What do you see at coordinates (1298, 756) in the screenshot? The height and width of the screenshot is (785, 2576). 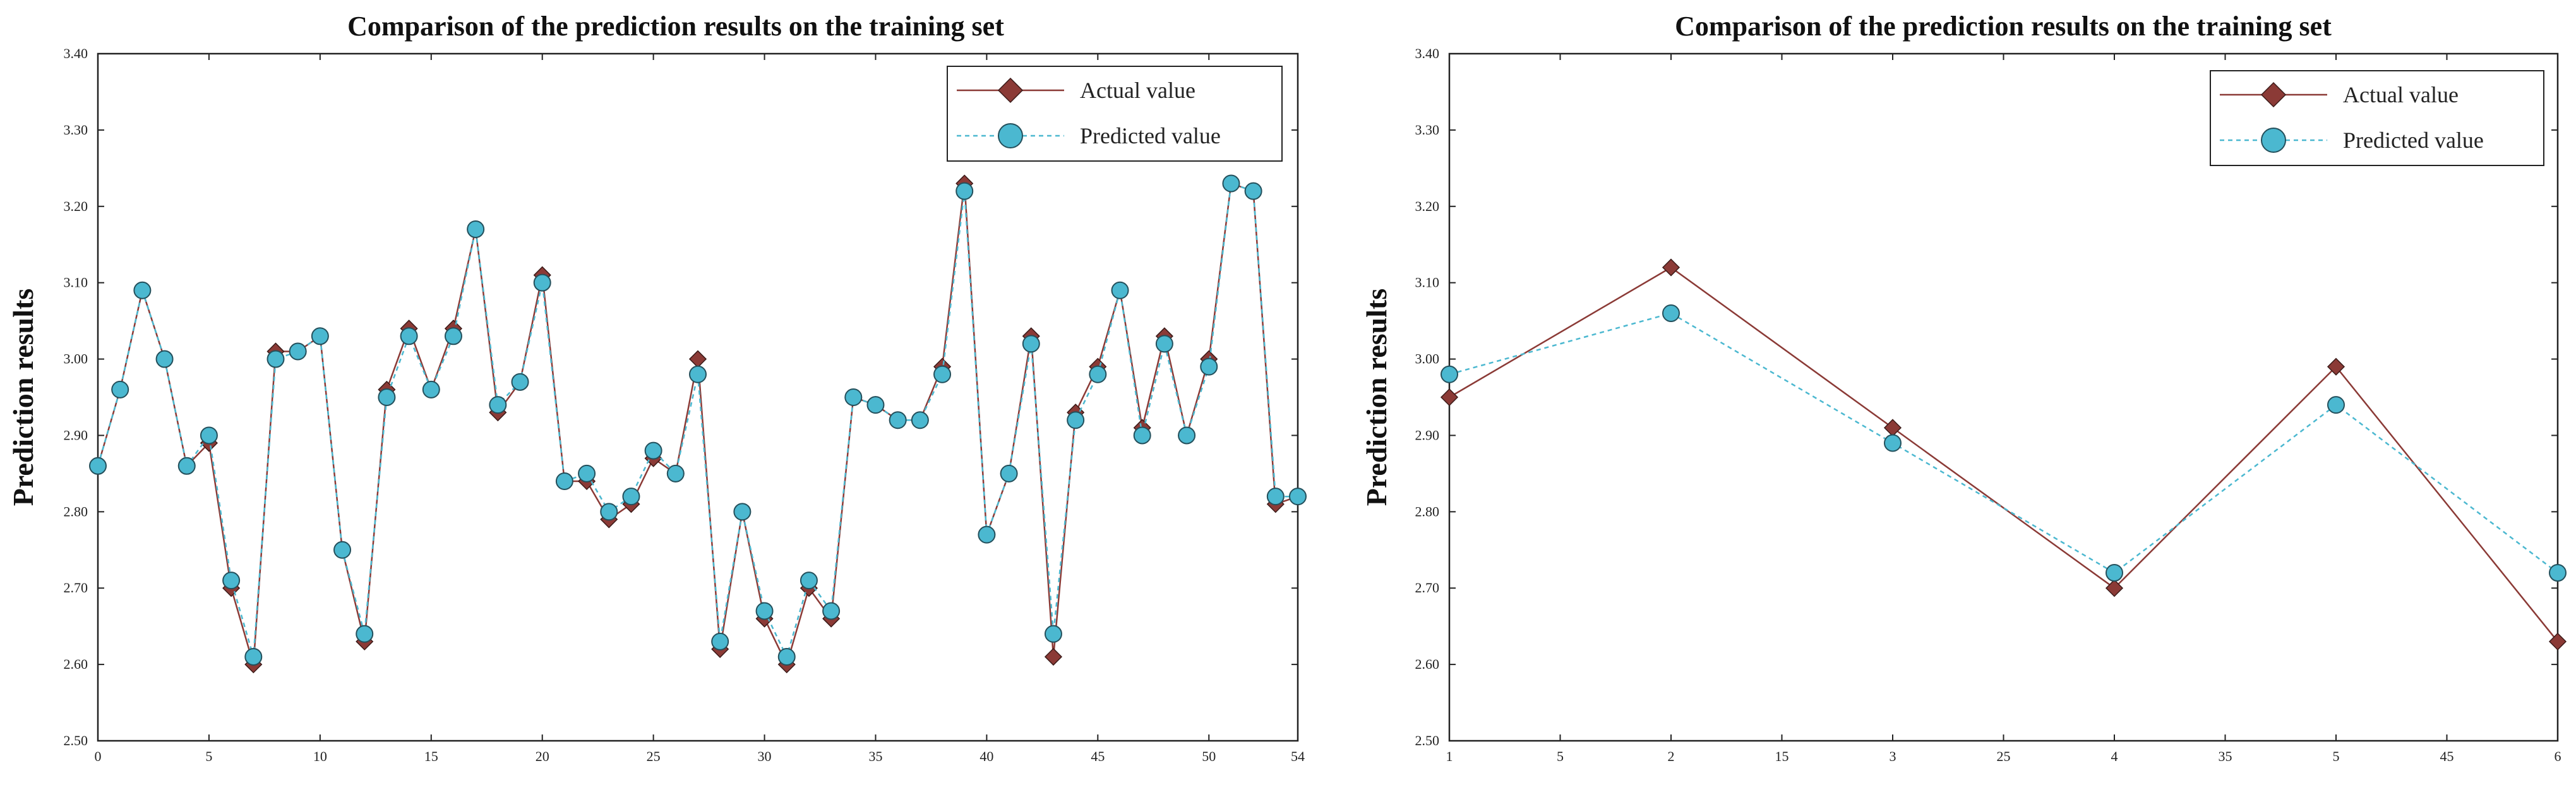 I see `x-tick-label: 54` at bounding box center [1298, 756].